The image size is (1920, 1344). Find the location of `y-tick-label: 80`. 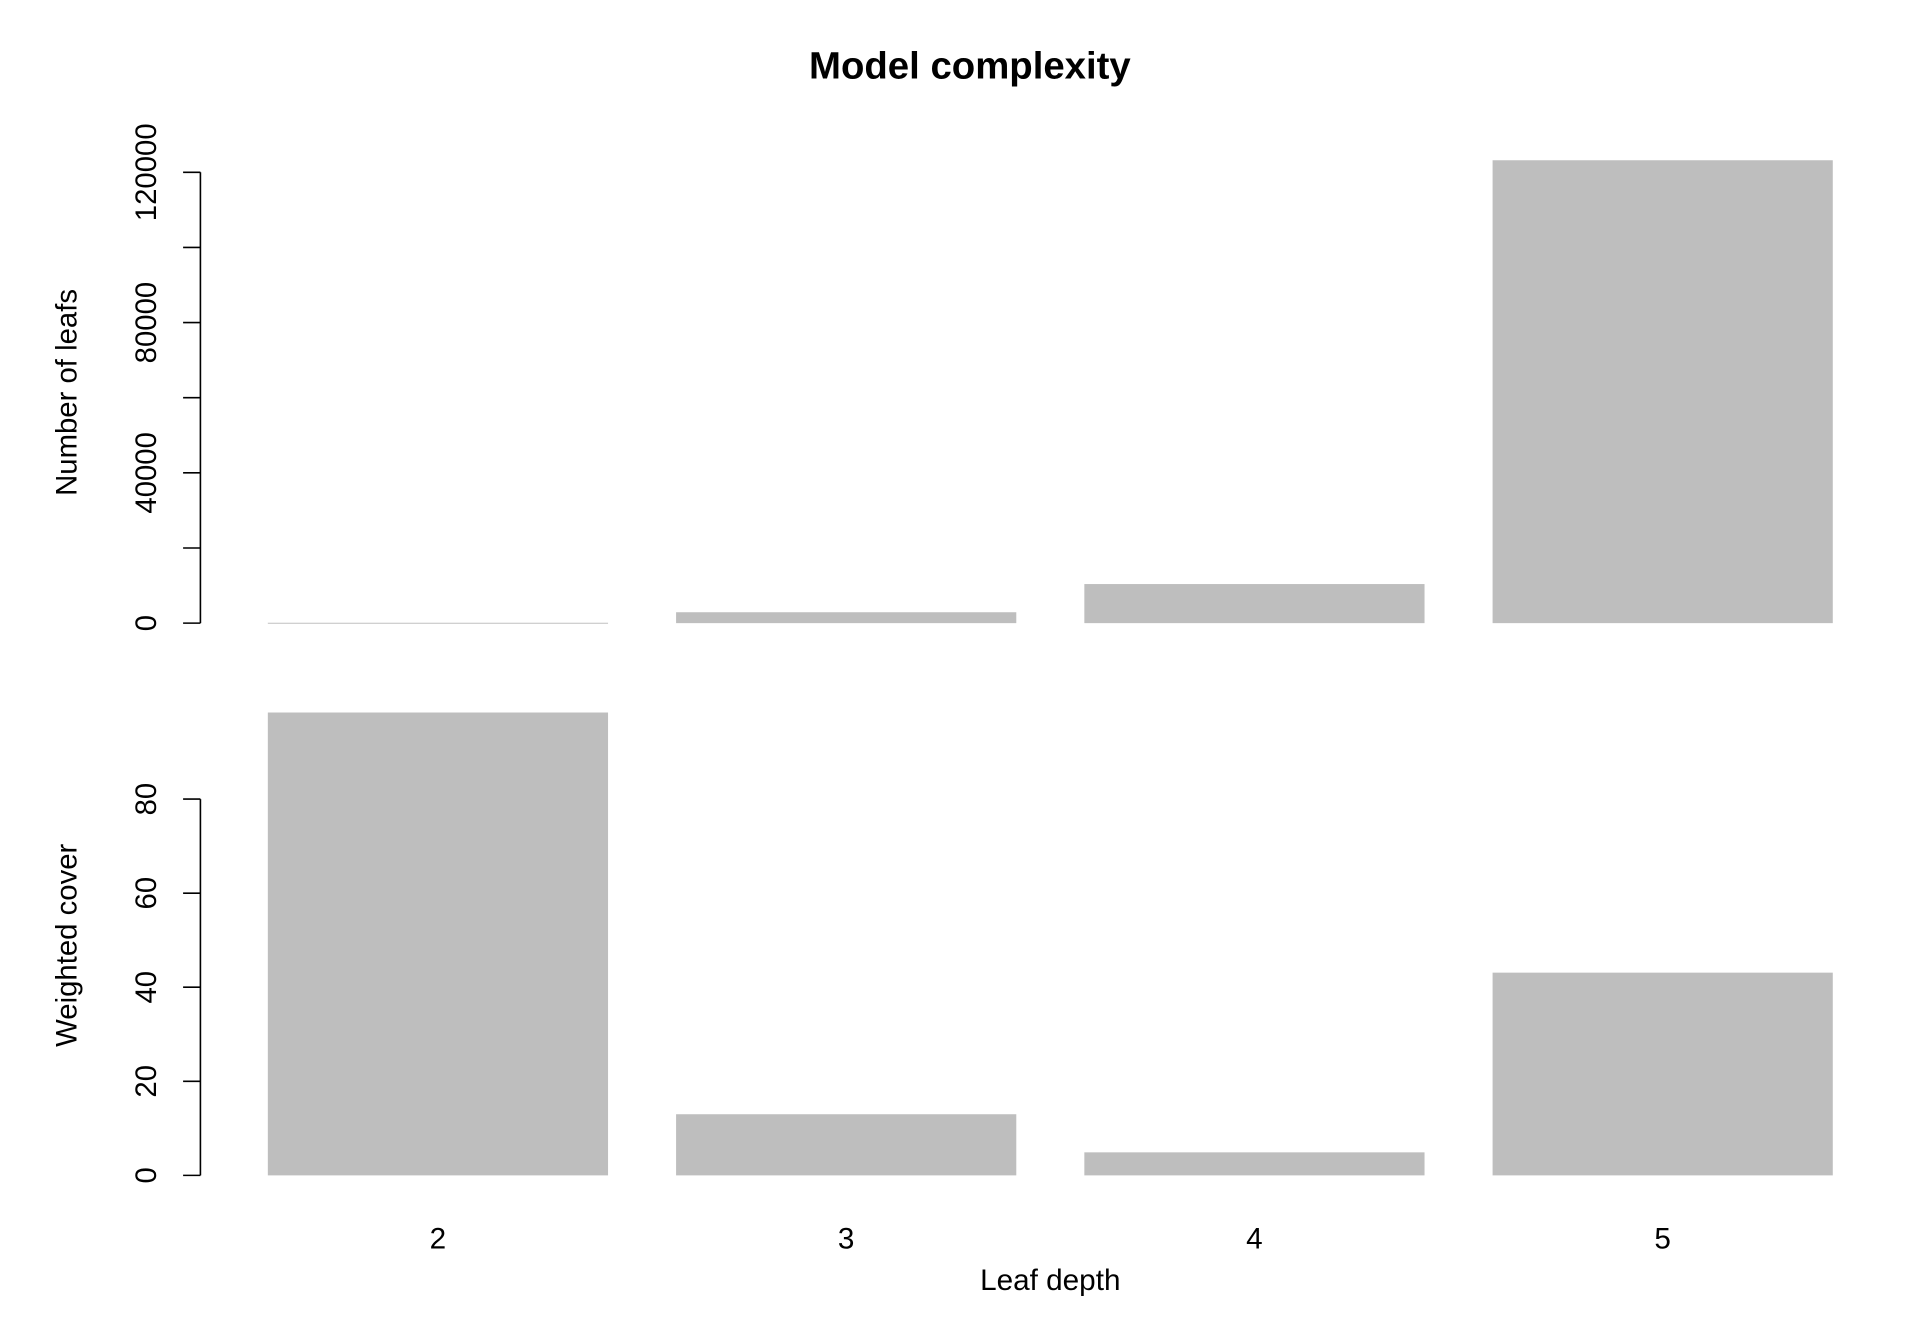

y-tick-label: 80 is located at coordinates (146, 799).